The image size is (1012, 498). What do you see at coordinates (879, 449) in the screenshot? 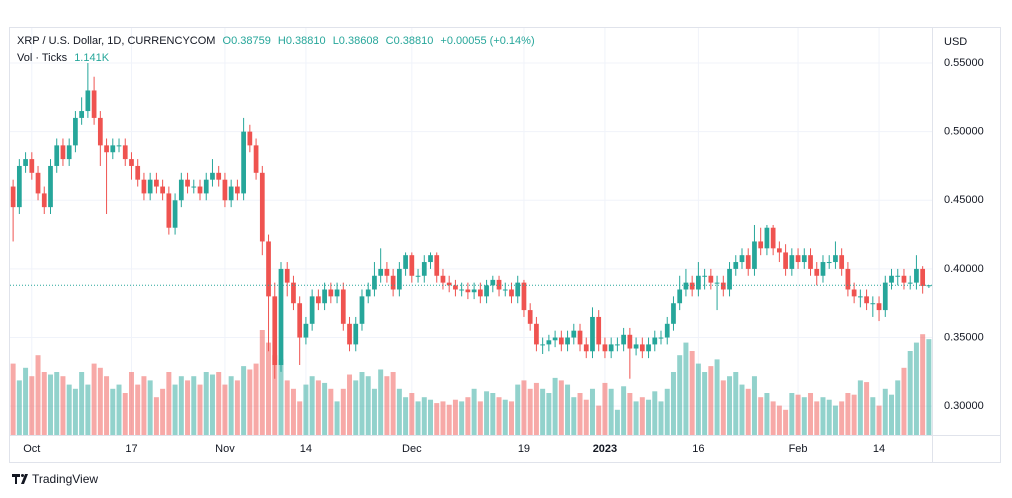
I see `x-tick-label: 14` at bounding box center [879, 449].